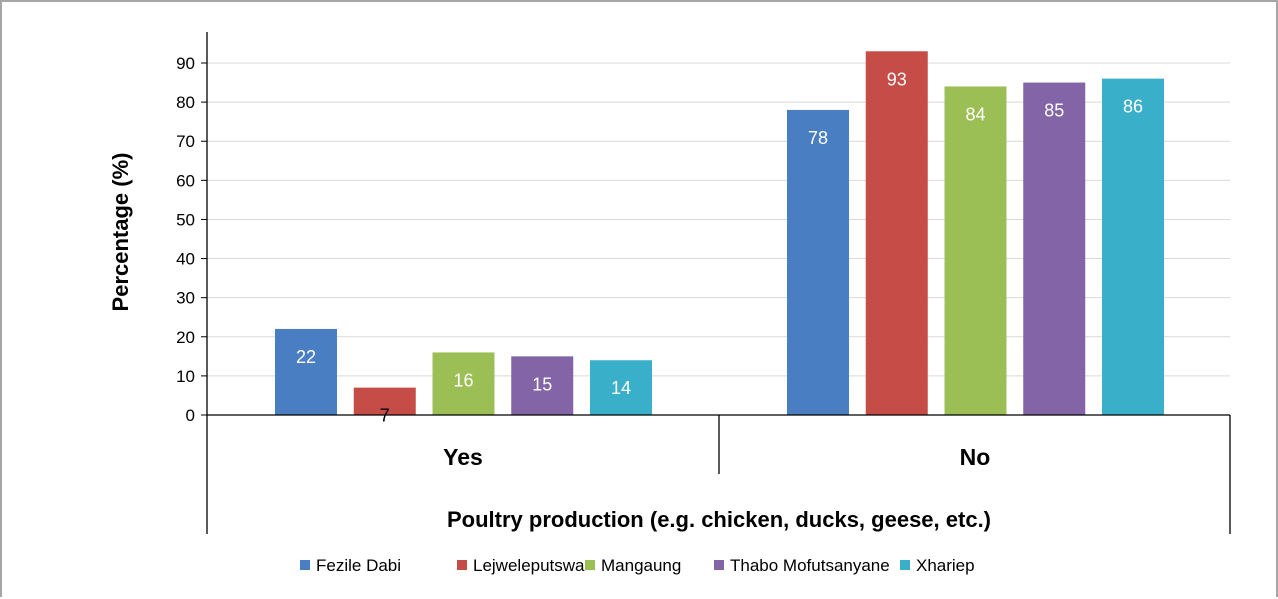 Image resolution: width=1278 pixels, height=599 pixels. Describe the element at coordinates (975, 457) in the screenshot. I see `category-label: No` at that location.